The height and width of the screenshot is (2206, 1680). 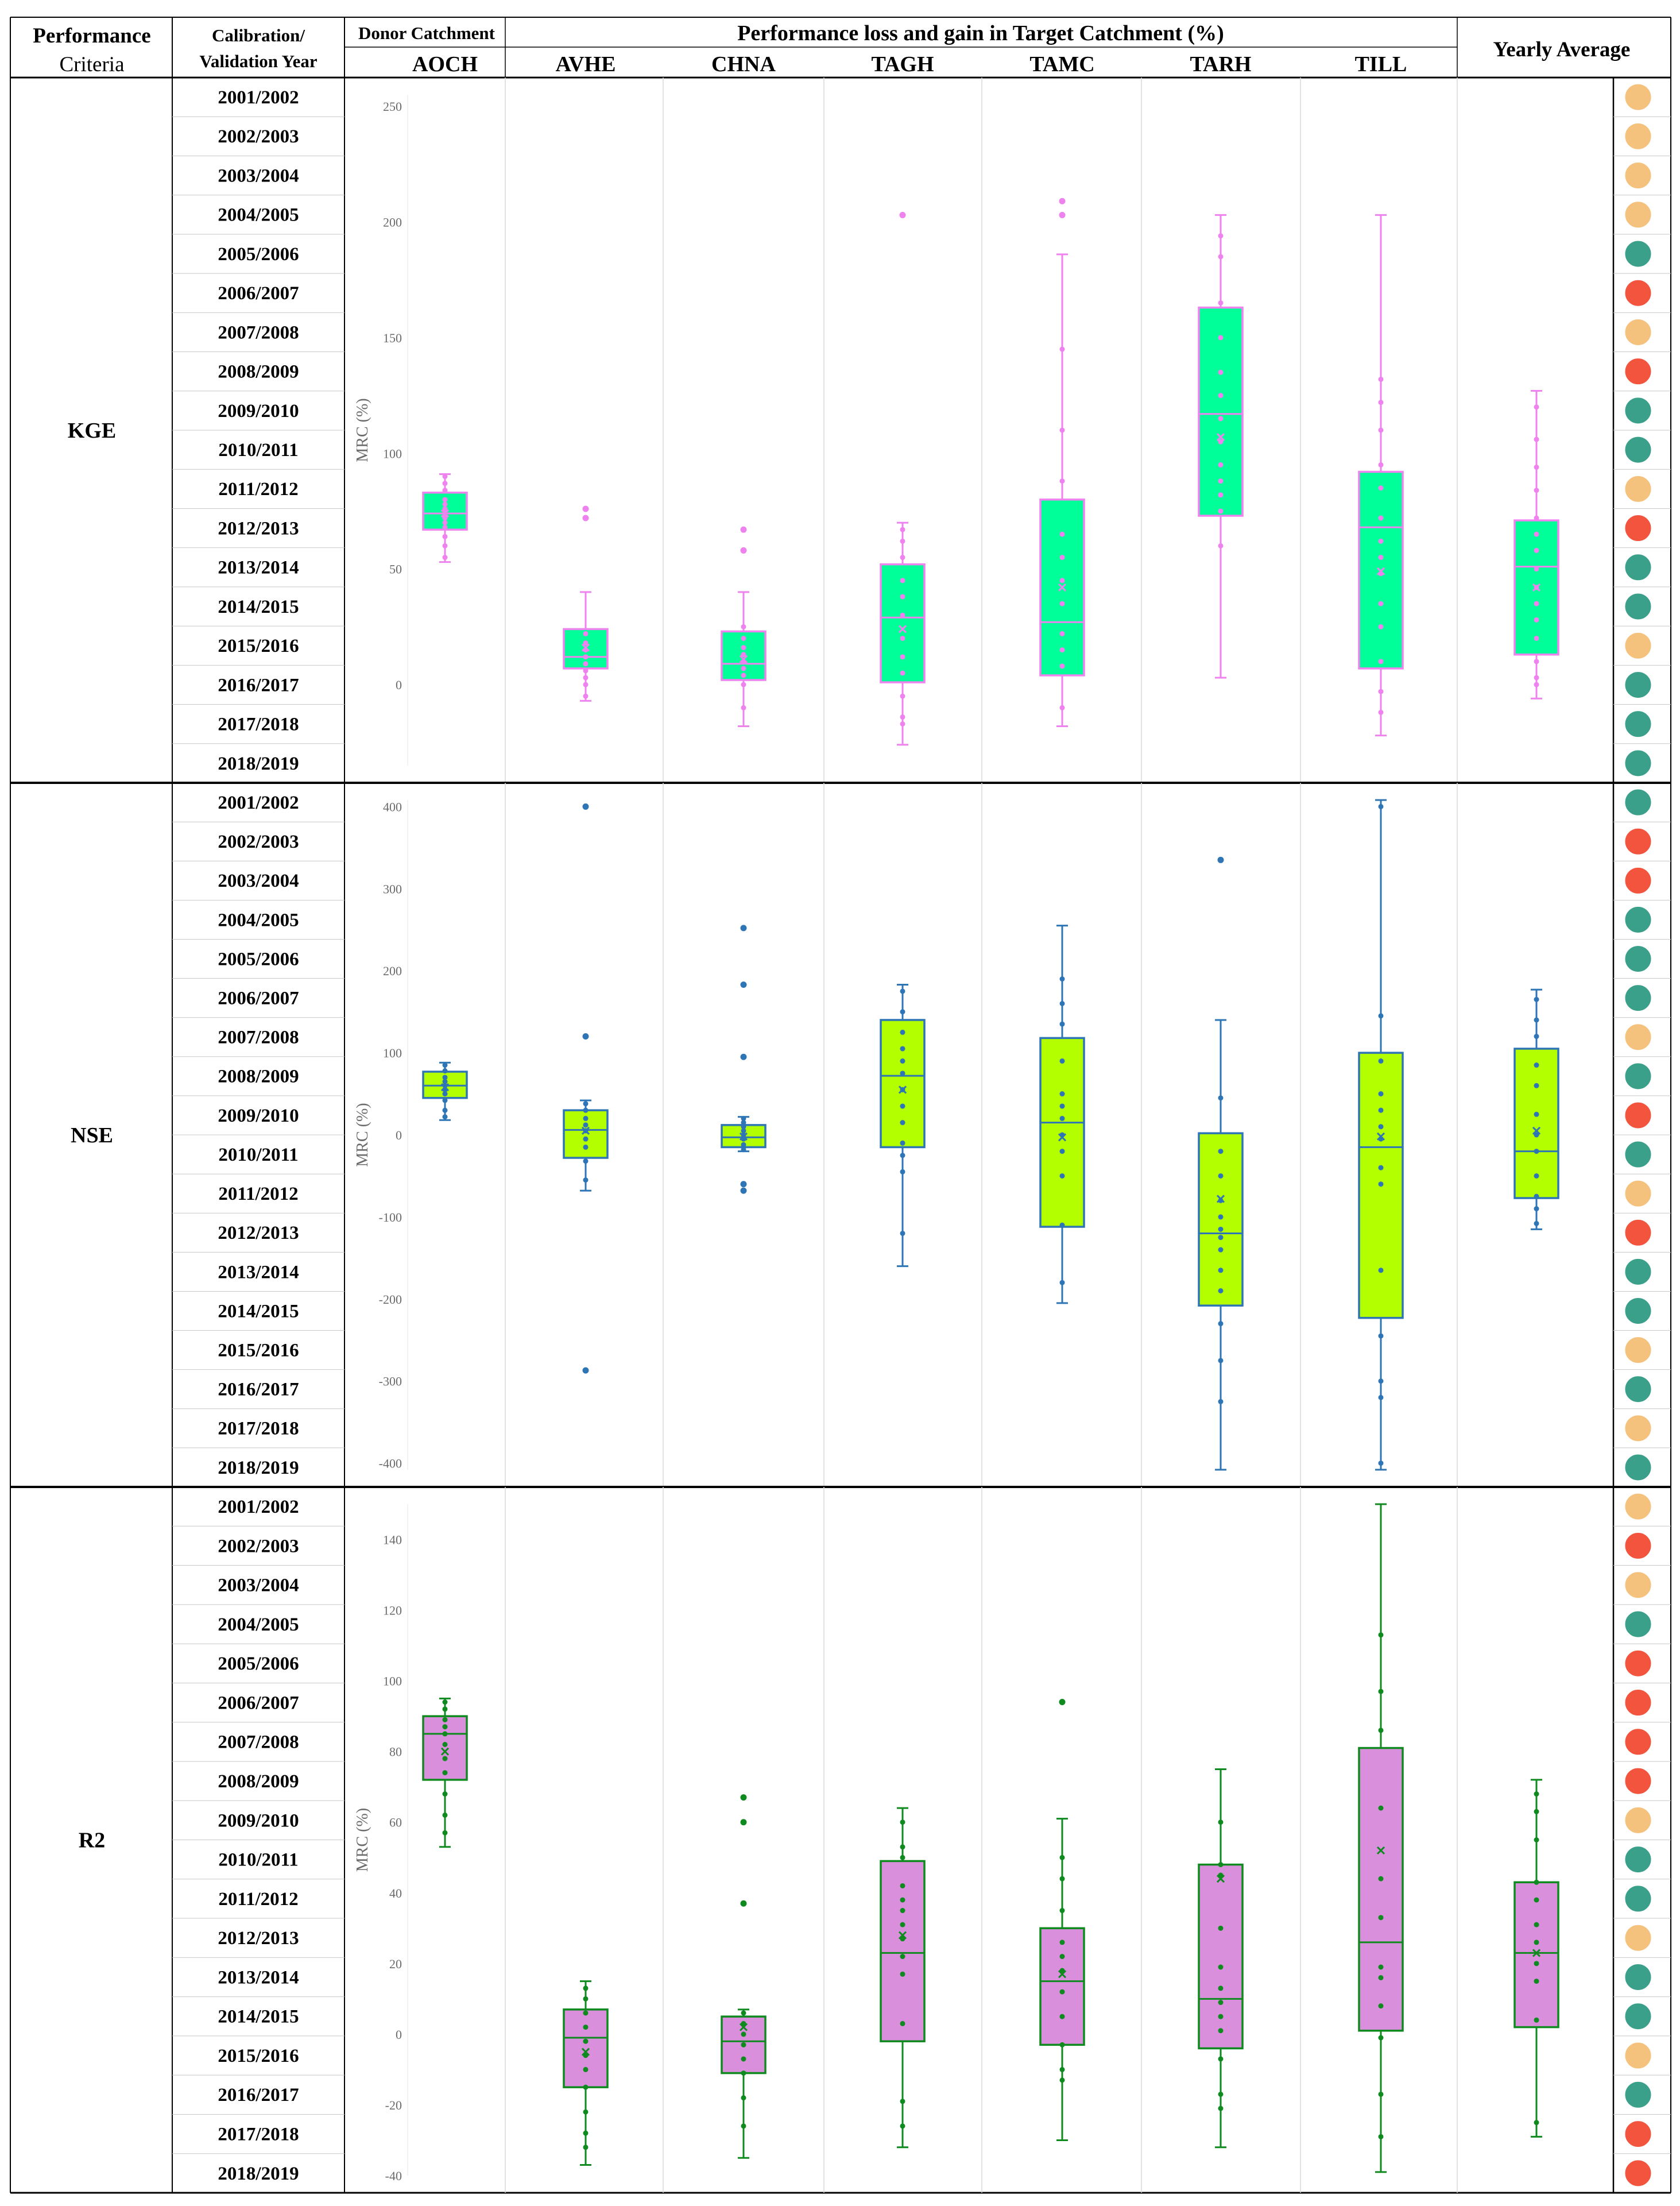 What do you see at coordinates (258, 528) in the screenshot?
I see `year-label: 2012/2013` at bounding box center [258, 528].